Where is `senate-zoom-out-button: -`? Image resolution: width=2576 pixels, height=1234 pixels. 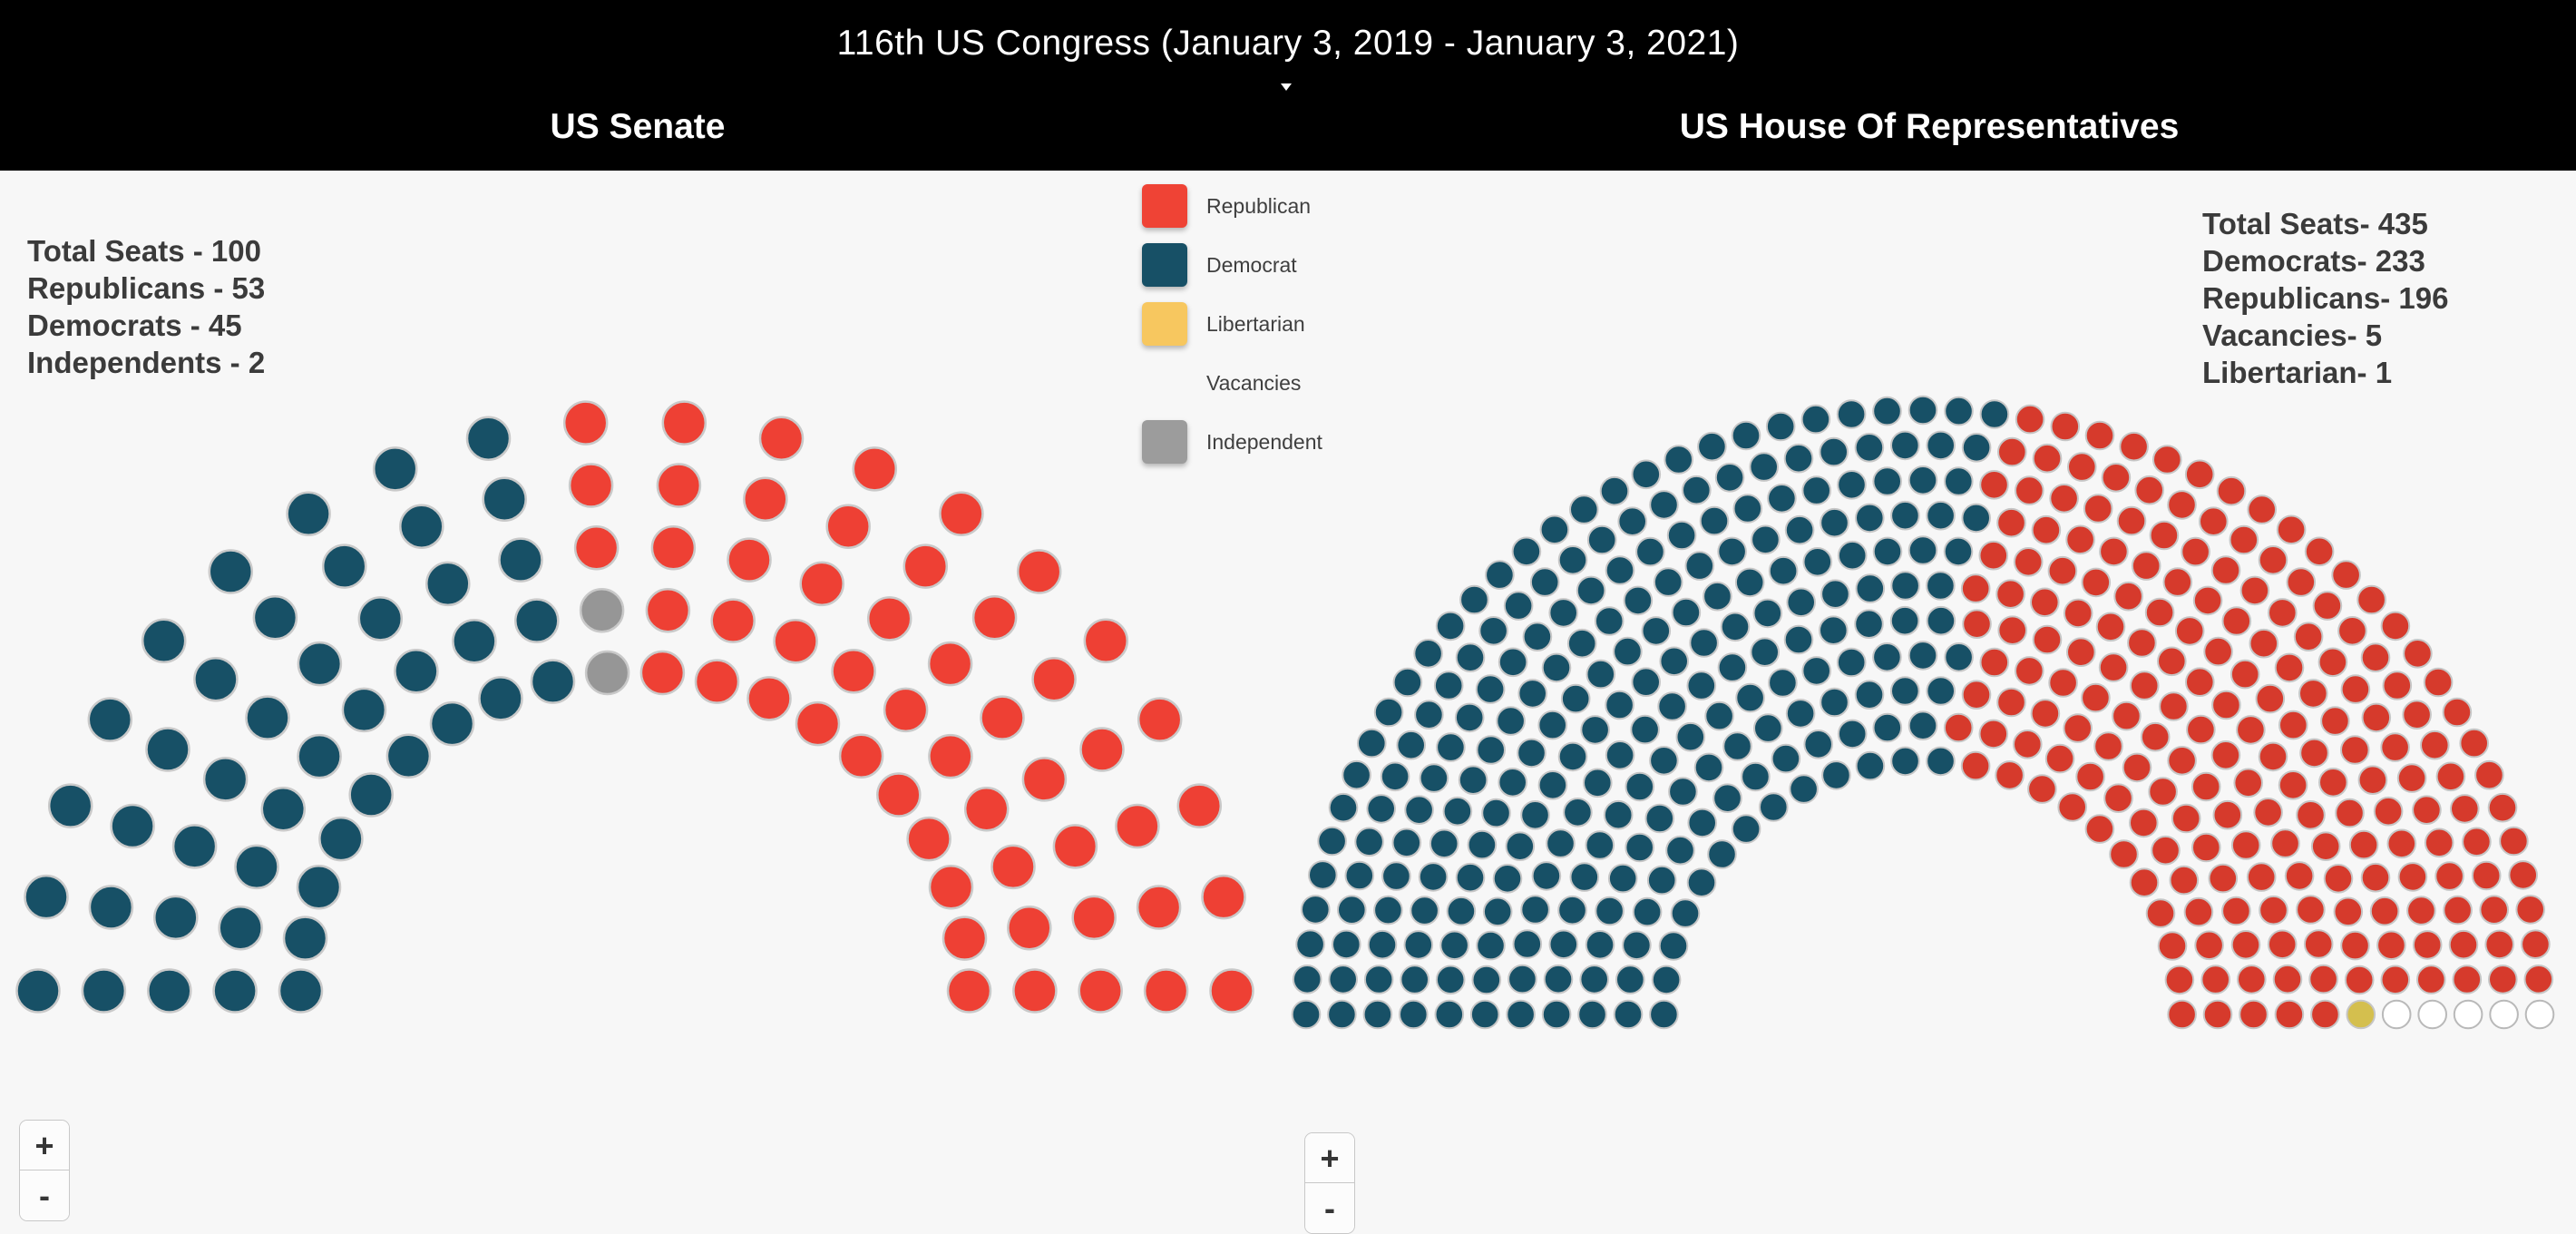
senate-zoom-out-button: - is located at coordinates (44, 1195).